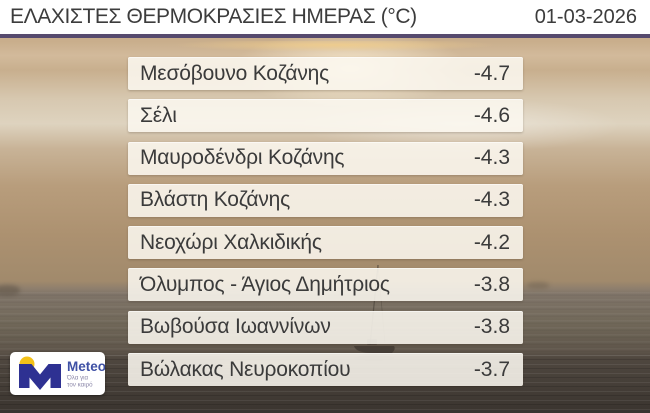 Image resolution: width=650 pixels, height=413 pixels. Describe the element at coordinates (10, 290) in the screenshot. I see `distant-island-silhouette` at that location.